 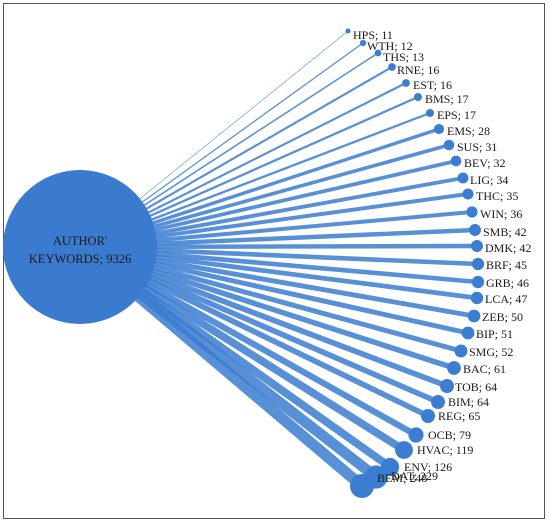 I want to click on node-bip, so click(x=468, y=333).